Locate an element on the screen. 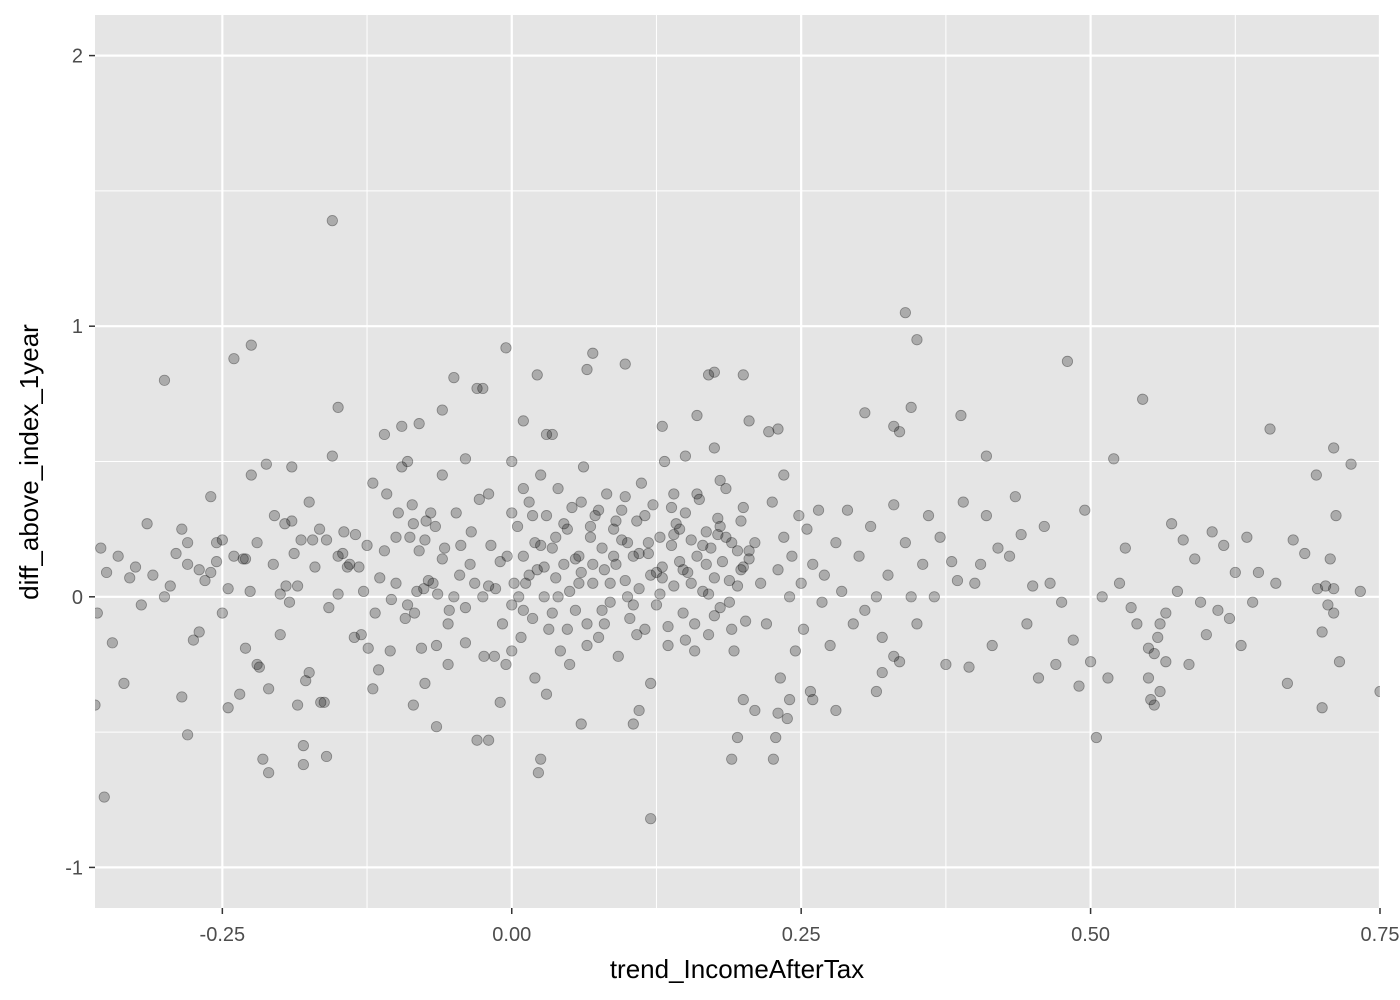 Image resolution: width=1400 pixels, height=1000 pixels. y-tick-label: 1 is located at coordinates (77, 327).